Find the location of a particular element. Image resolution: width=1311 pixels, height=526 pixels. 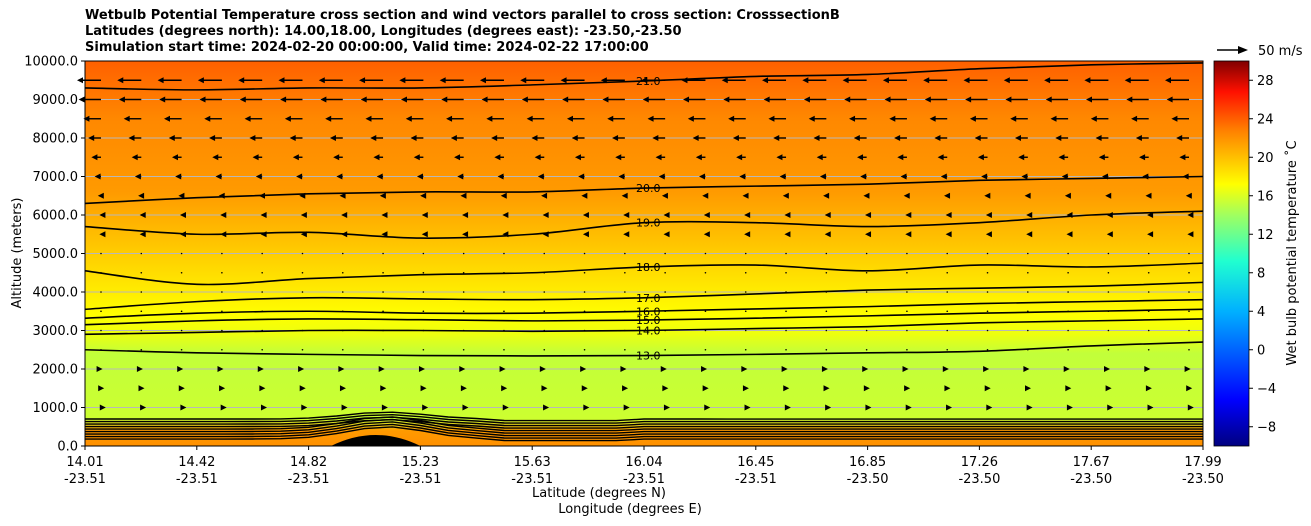

y-tick-label: 7000.0 is located at coordinates (56, 177).